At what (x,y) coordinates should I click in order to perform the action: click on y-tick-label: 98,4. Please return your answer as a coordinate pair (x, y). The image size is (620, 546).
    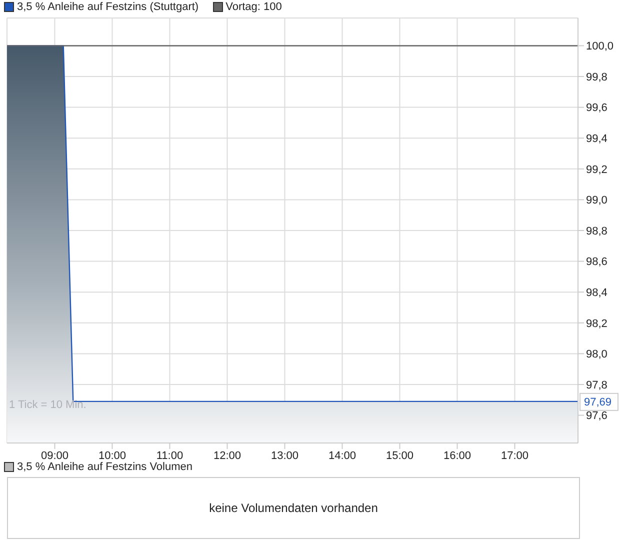
    Looking at the image, I should click on (597, 293).